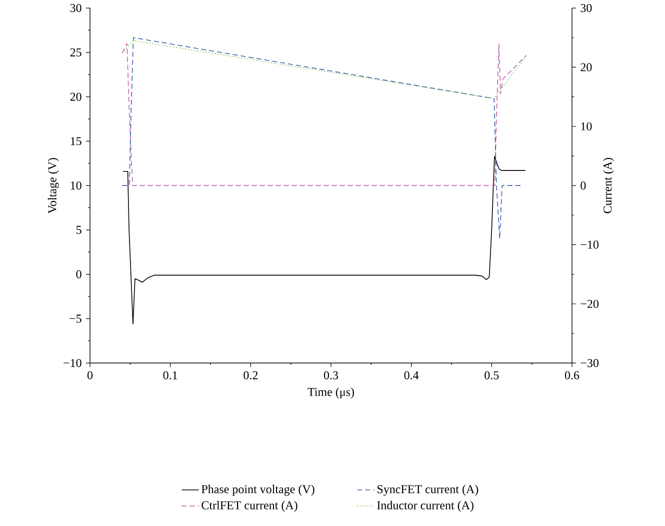 The image size is (665, 526). What do you see at coordinates (586, 67) in the screenshot?
I see `y2-tick-label: 20` at bounding box center [586, 67].